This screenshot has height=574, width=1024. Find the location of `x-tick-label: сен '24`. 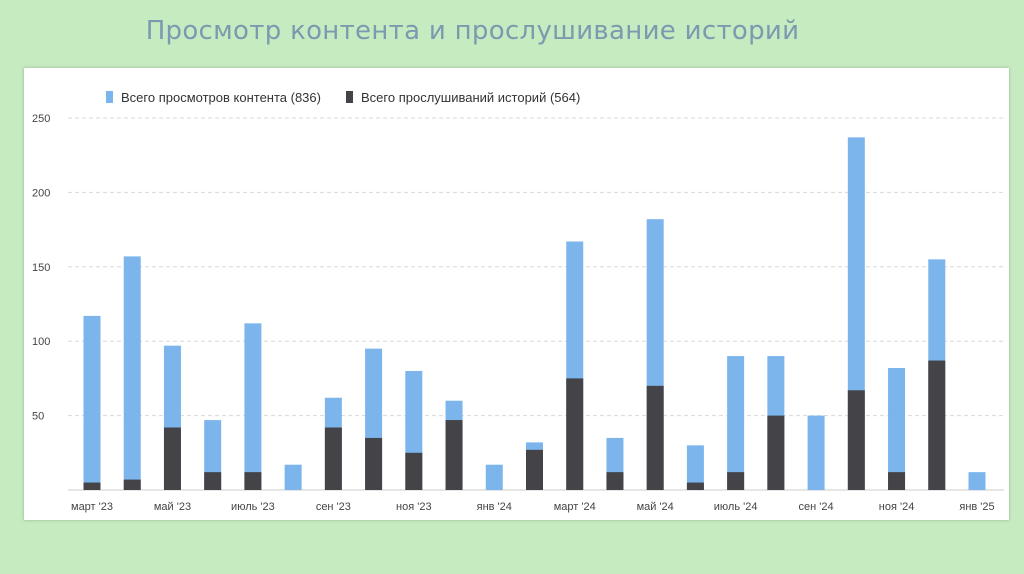

x-tick-label: сен '24 is located at coordinates (816, 507).